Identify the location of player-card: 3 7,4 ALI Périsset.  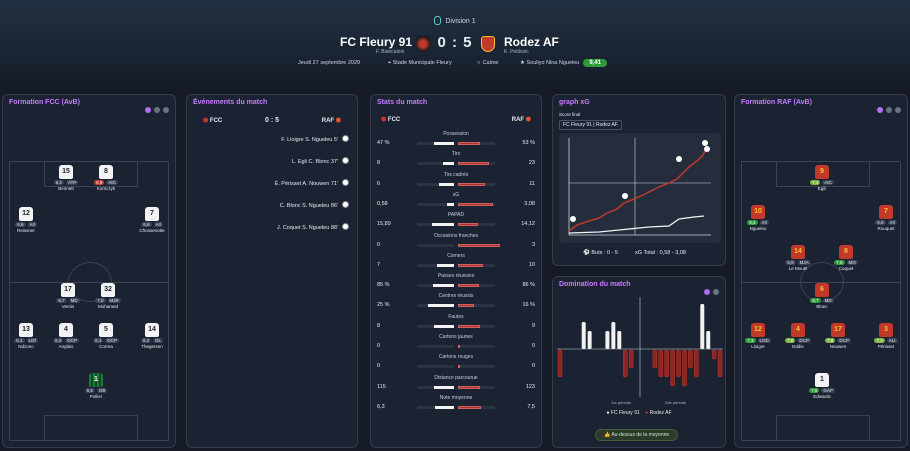
(884, 336).